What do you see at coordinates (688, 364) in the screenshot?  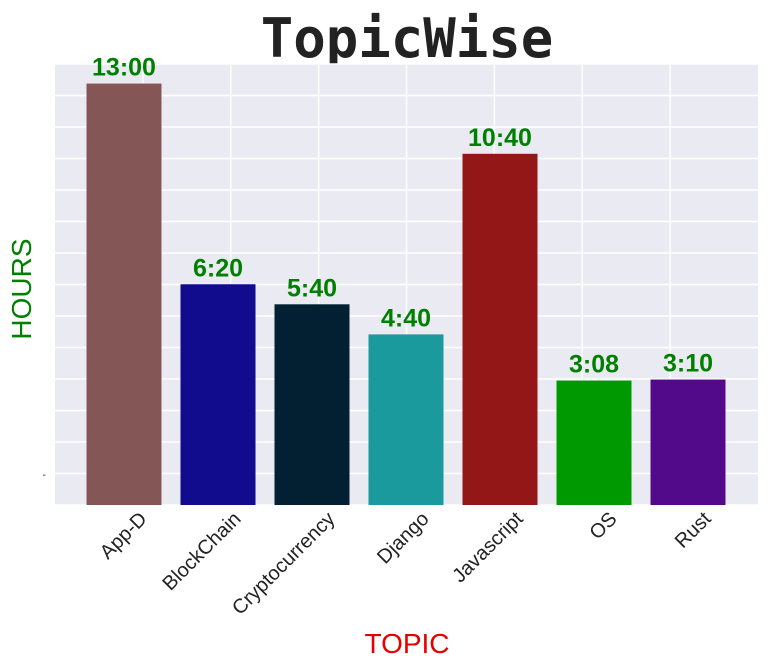 I see `data-label: 3:10` at bounding box center [688, 364].